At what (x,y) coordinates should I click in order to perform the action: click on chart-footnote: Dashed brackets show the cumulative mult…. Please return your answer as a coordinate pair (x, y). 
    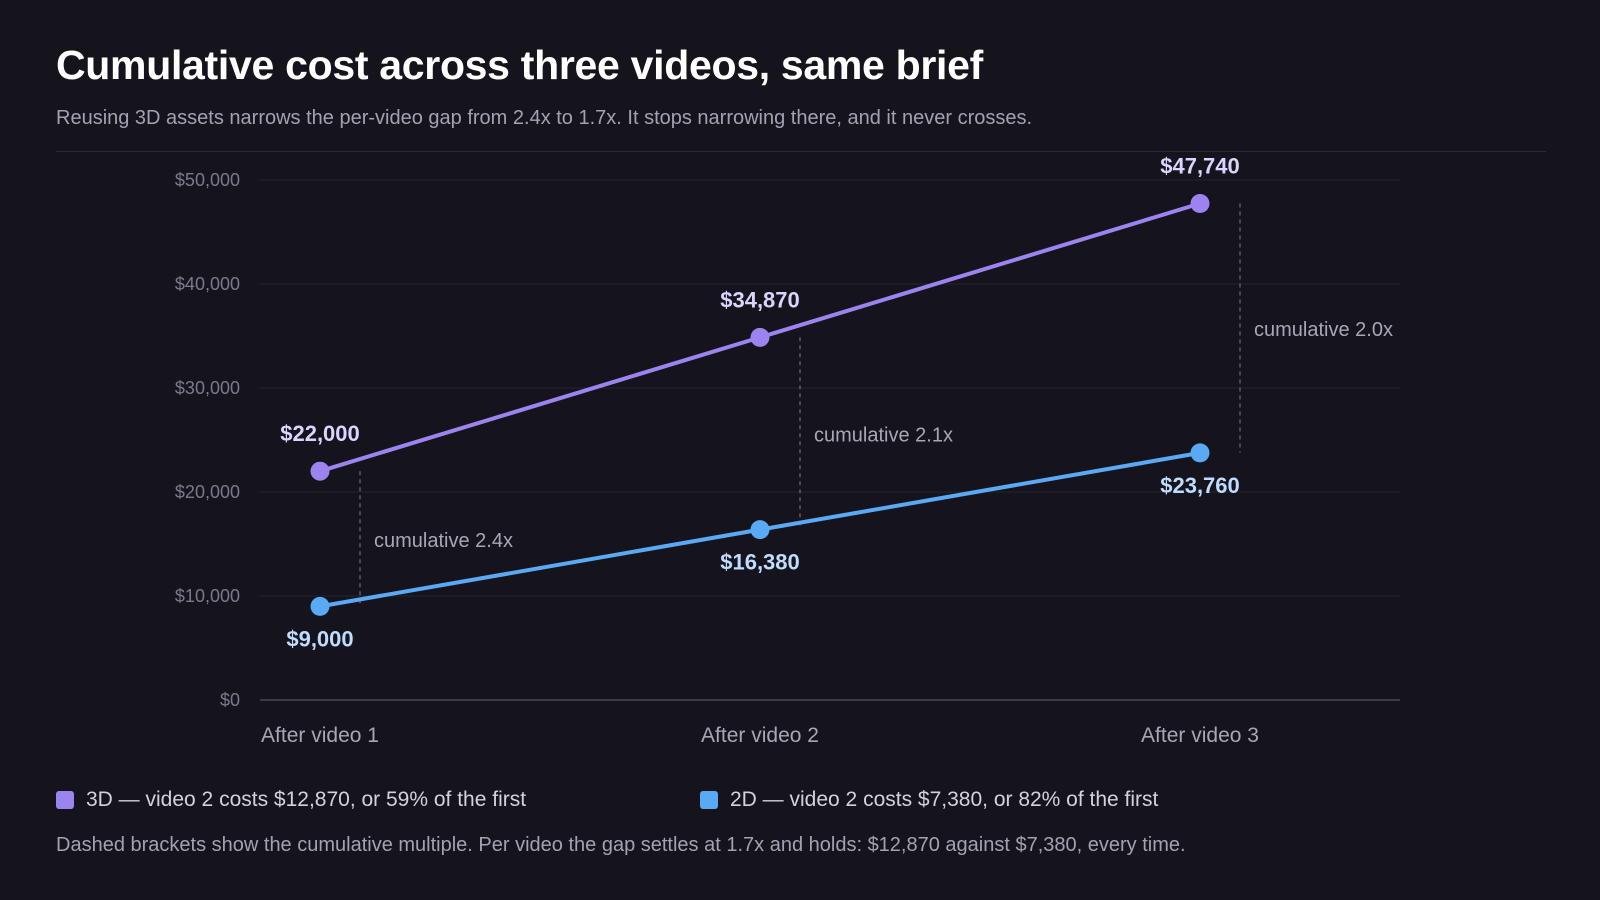
    Looking at the image, I should click on (621, 845).